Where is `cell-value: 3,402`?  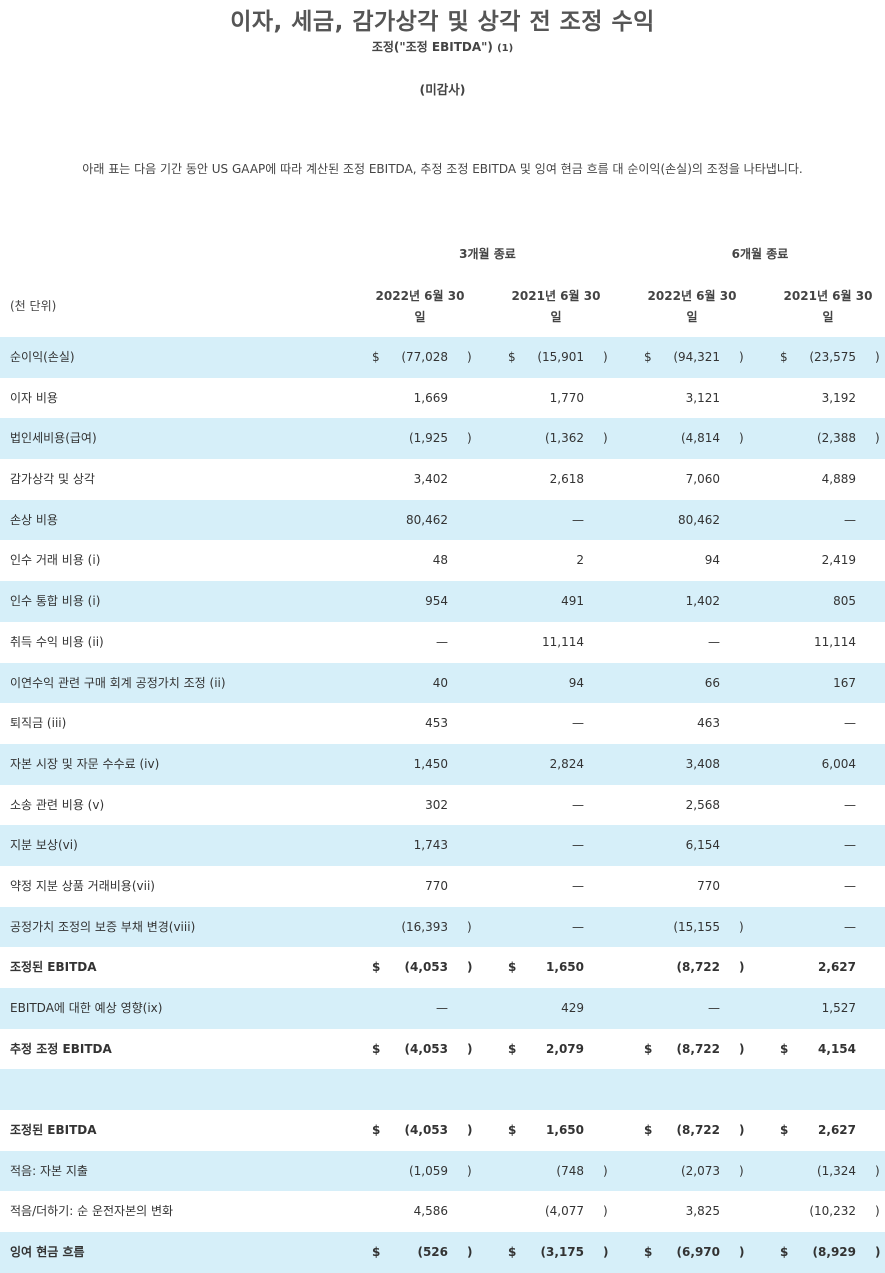 cell-value: 3,402 is located at coordinates (430, 479).